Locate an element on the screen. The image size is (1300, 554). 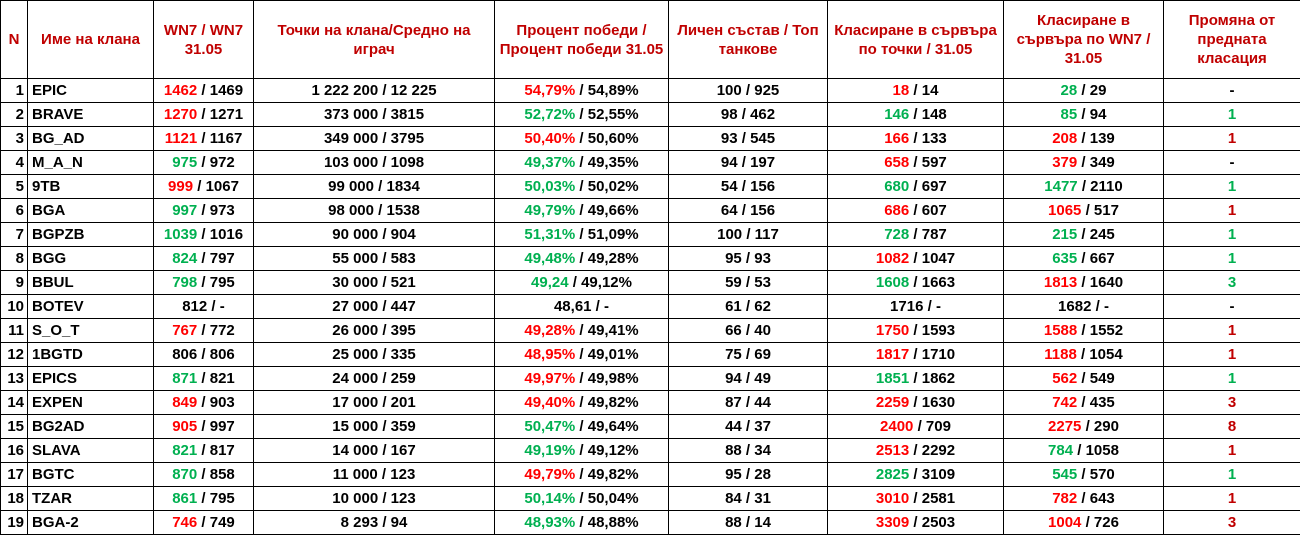
rank-points-cell-previous: - is located at coordinates (938, 306).